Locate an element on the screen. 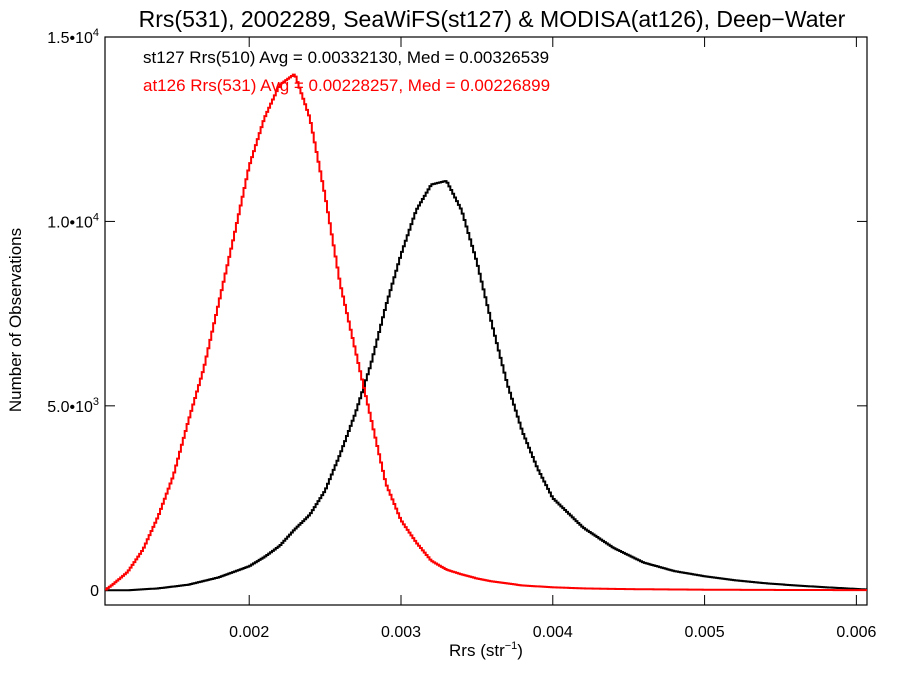 This screenshot has width=900, height=675. y-tick-label: 5.0•103 is located at coordinates (73, 406).